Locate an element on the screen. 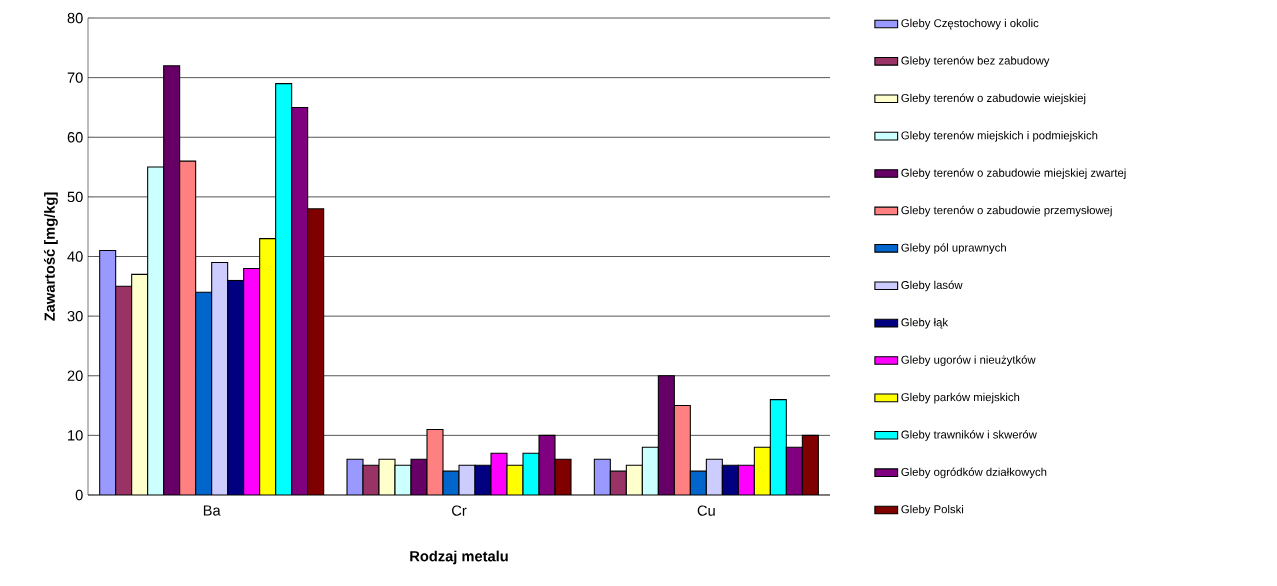  legend-label: Gleby ogródków działkowych is located at coordinates (974, 473).